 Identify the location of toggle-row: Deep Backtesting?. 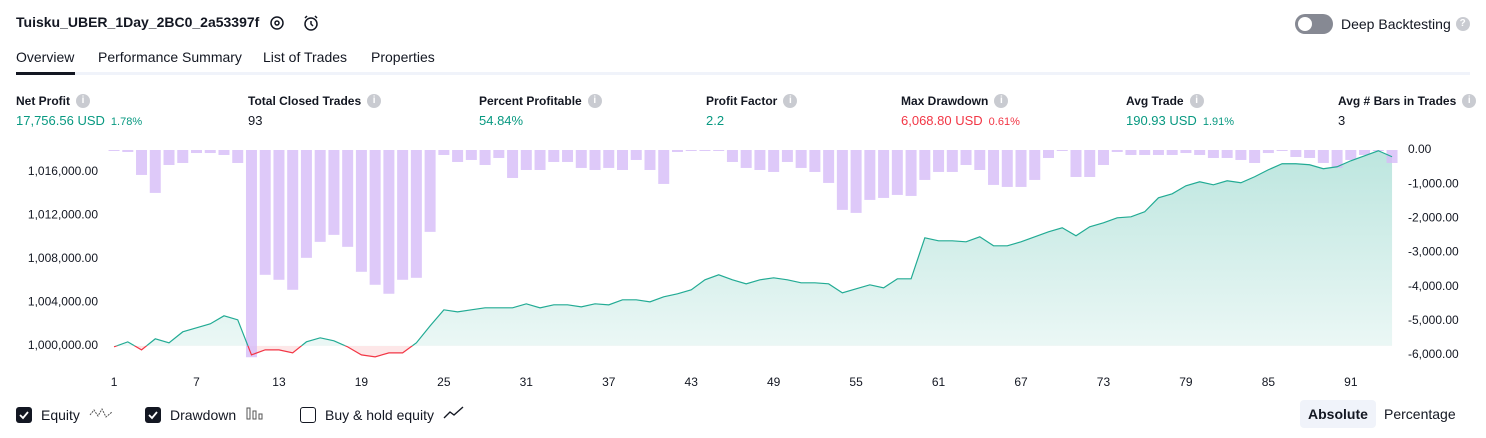
(1405, 24).